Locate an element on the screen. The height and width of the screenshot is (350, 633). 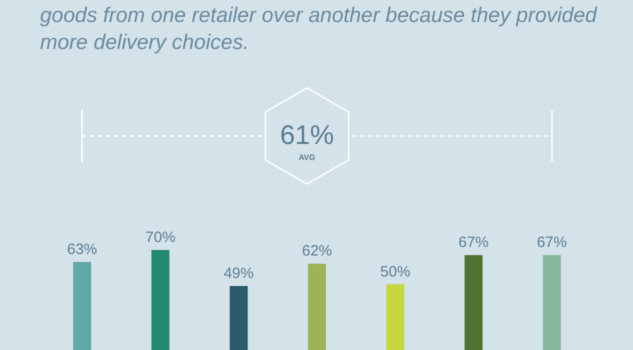
data-label: 62% is located at coordinates (317, 251).